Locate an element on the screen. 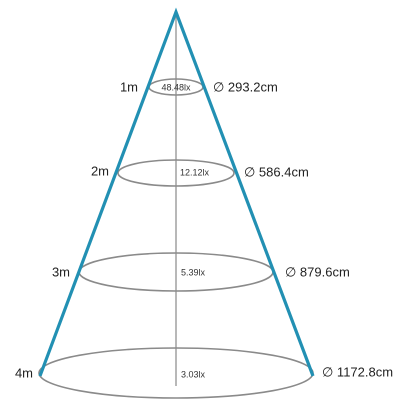 This screenshot has height=406, width=411. diameter-label: ∅ 586.4cm is located at coordinates (276, 171).